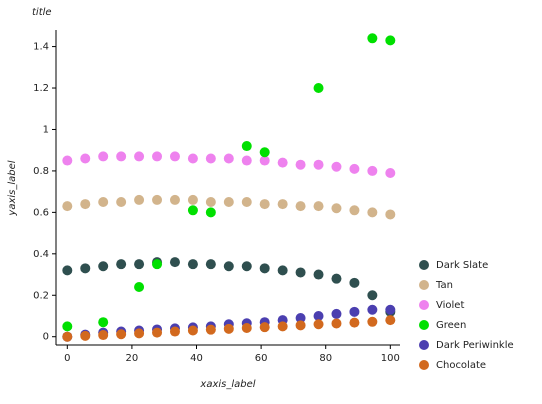 This screenshot has height=404, width=542. Describe the element at coordinates (41, 88) in the screenshot. I see `y-tick-label: 1.2` at that location.